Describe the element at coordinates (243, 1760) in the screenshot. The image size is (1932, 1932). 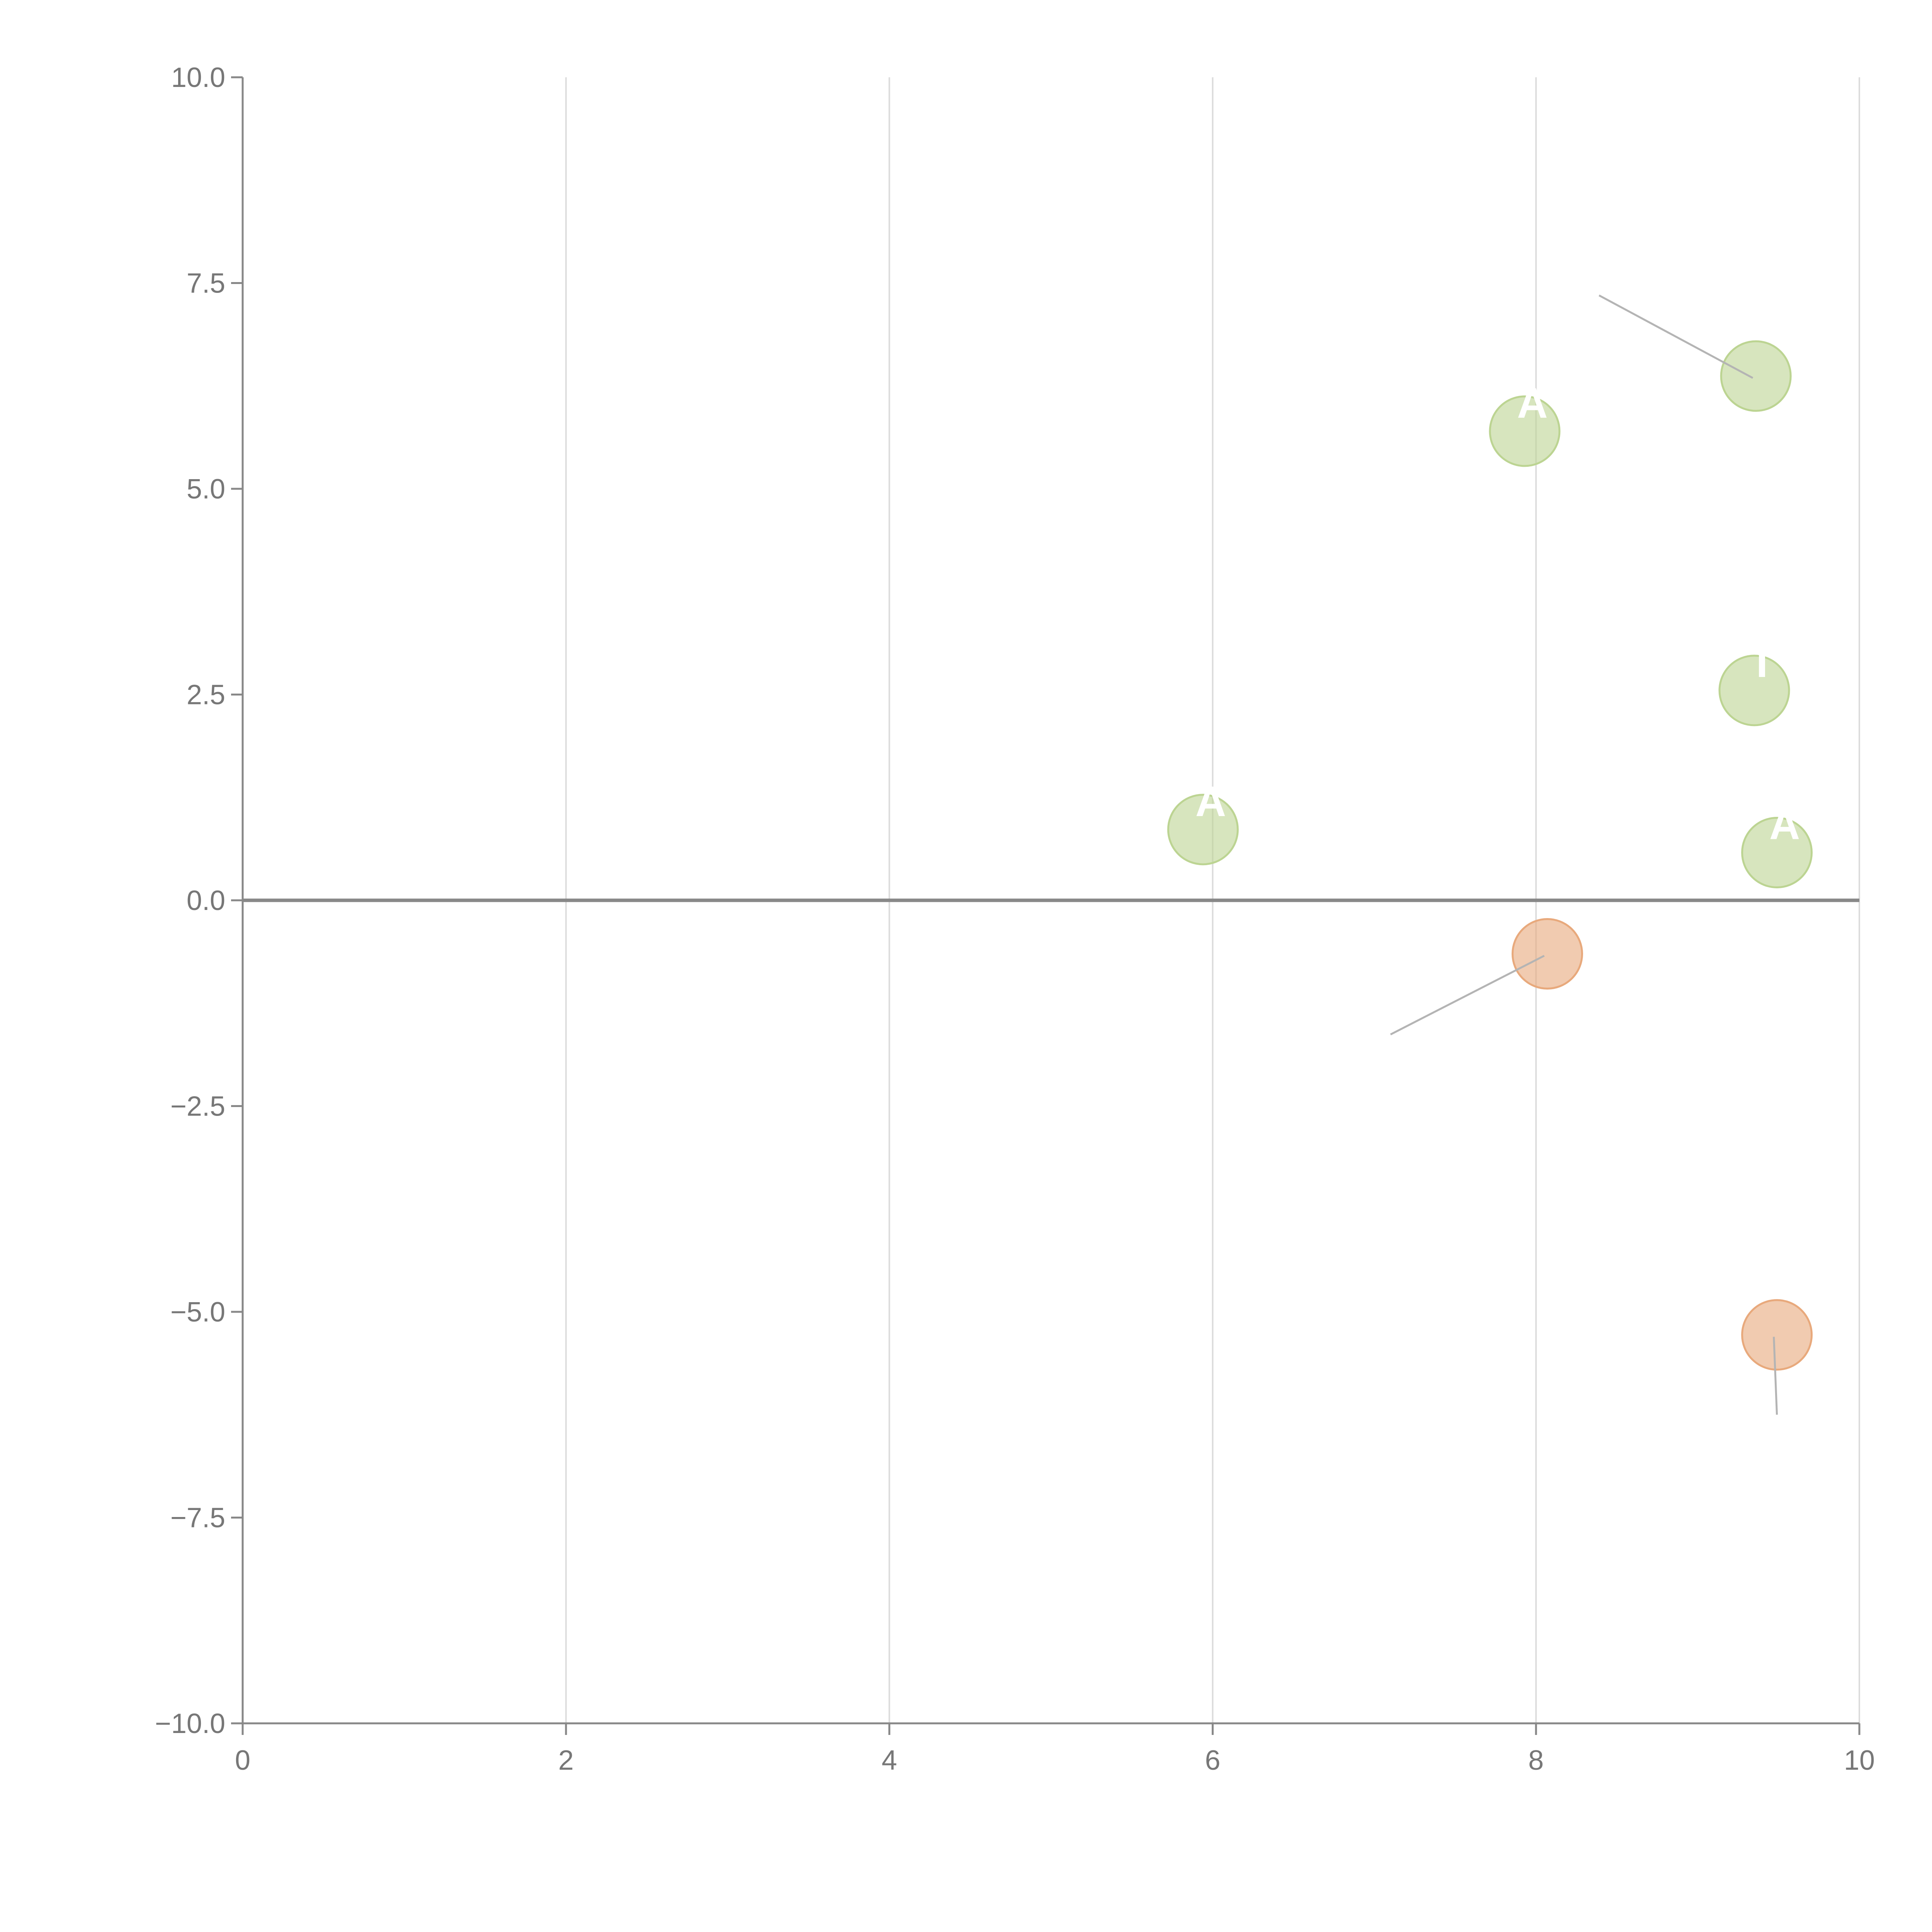
I see `x-tick-label: 0` at that location.